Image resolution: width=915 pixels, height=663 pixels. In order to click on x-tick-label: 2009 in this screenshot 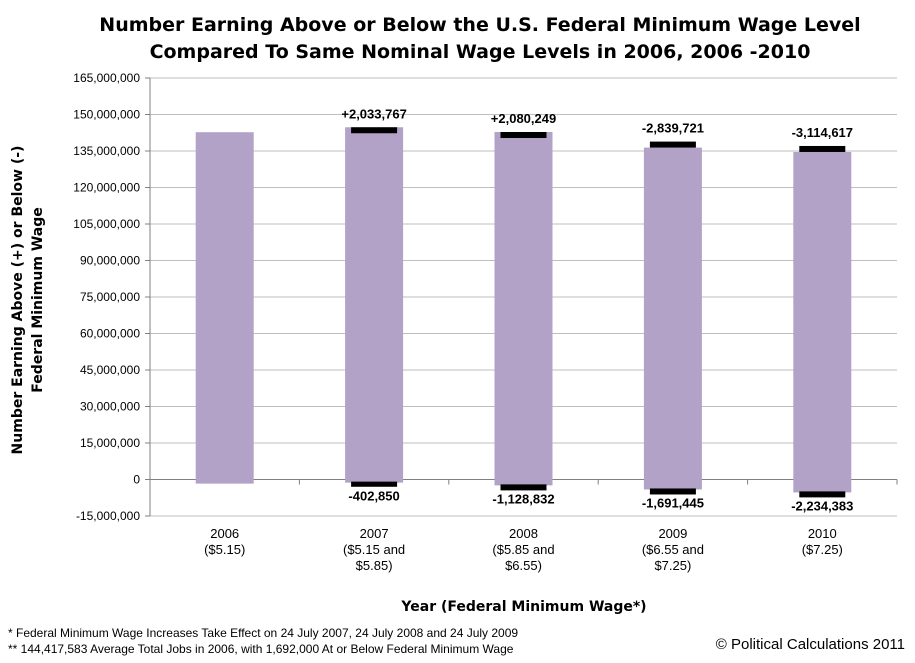, I will do `click(672, 533)`.